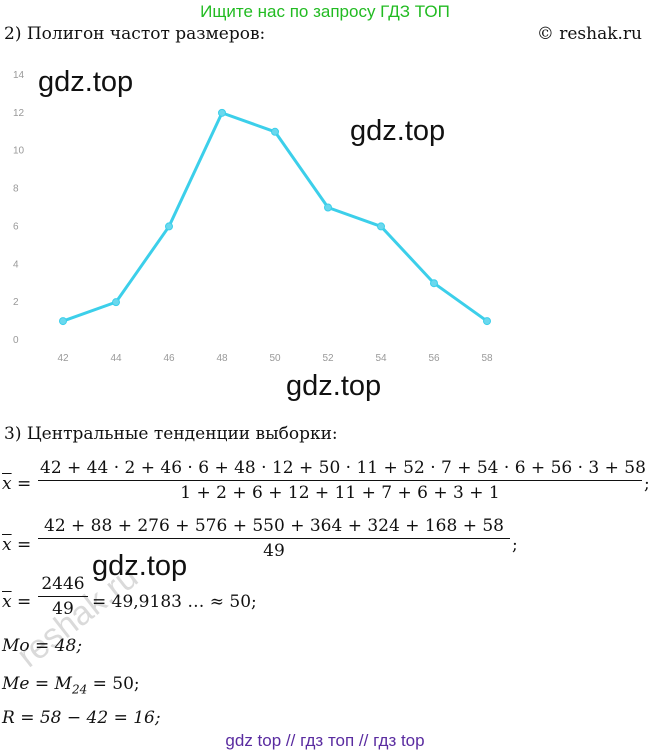  Describe the element at coordinates (169, 358) in the screenshot. I see `x-tick-label: 46` at that location.